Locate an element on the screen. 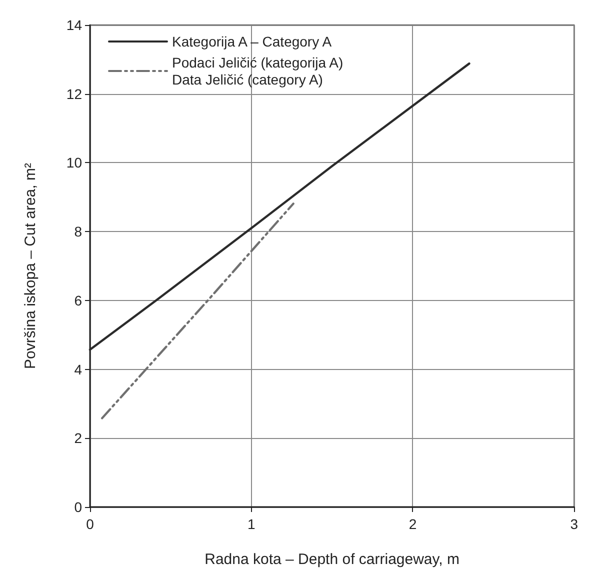 The width and height of the screenshot is (589, 588). y-tick-label: 0 is located at coordinates (78, 507).